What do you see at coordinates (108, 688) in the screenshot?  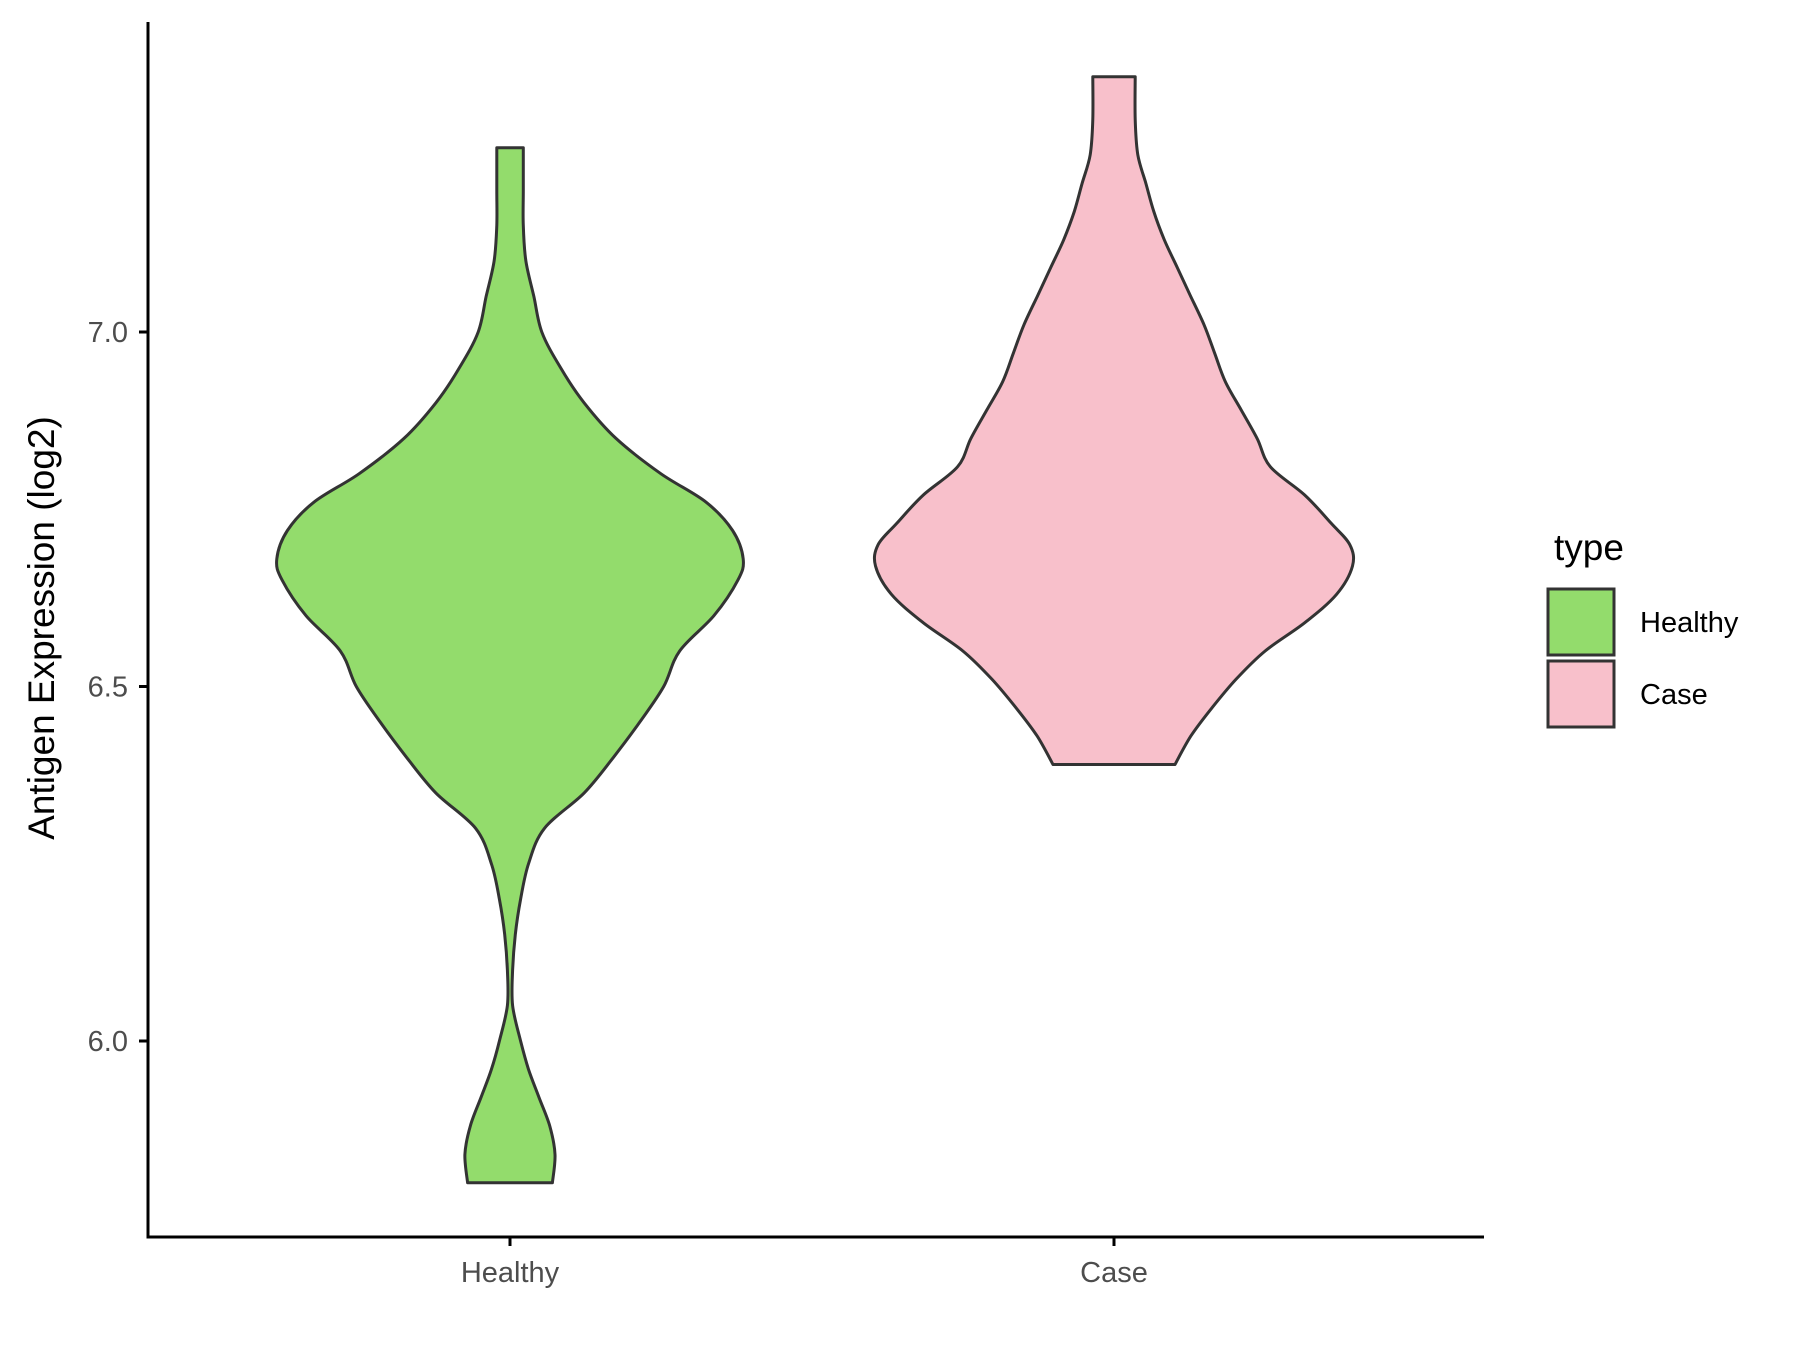 I see `y-tick-label: 6.5` at bounding box center [108, 688].